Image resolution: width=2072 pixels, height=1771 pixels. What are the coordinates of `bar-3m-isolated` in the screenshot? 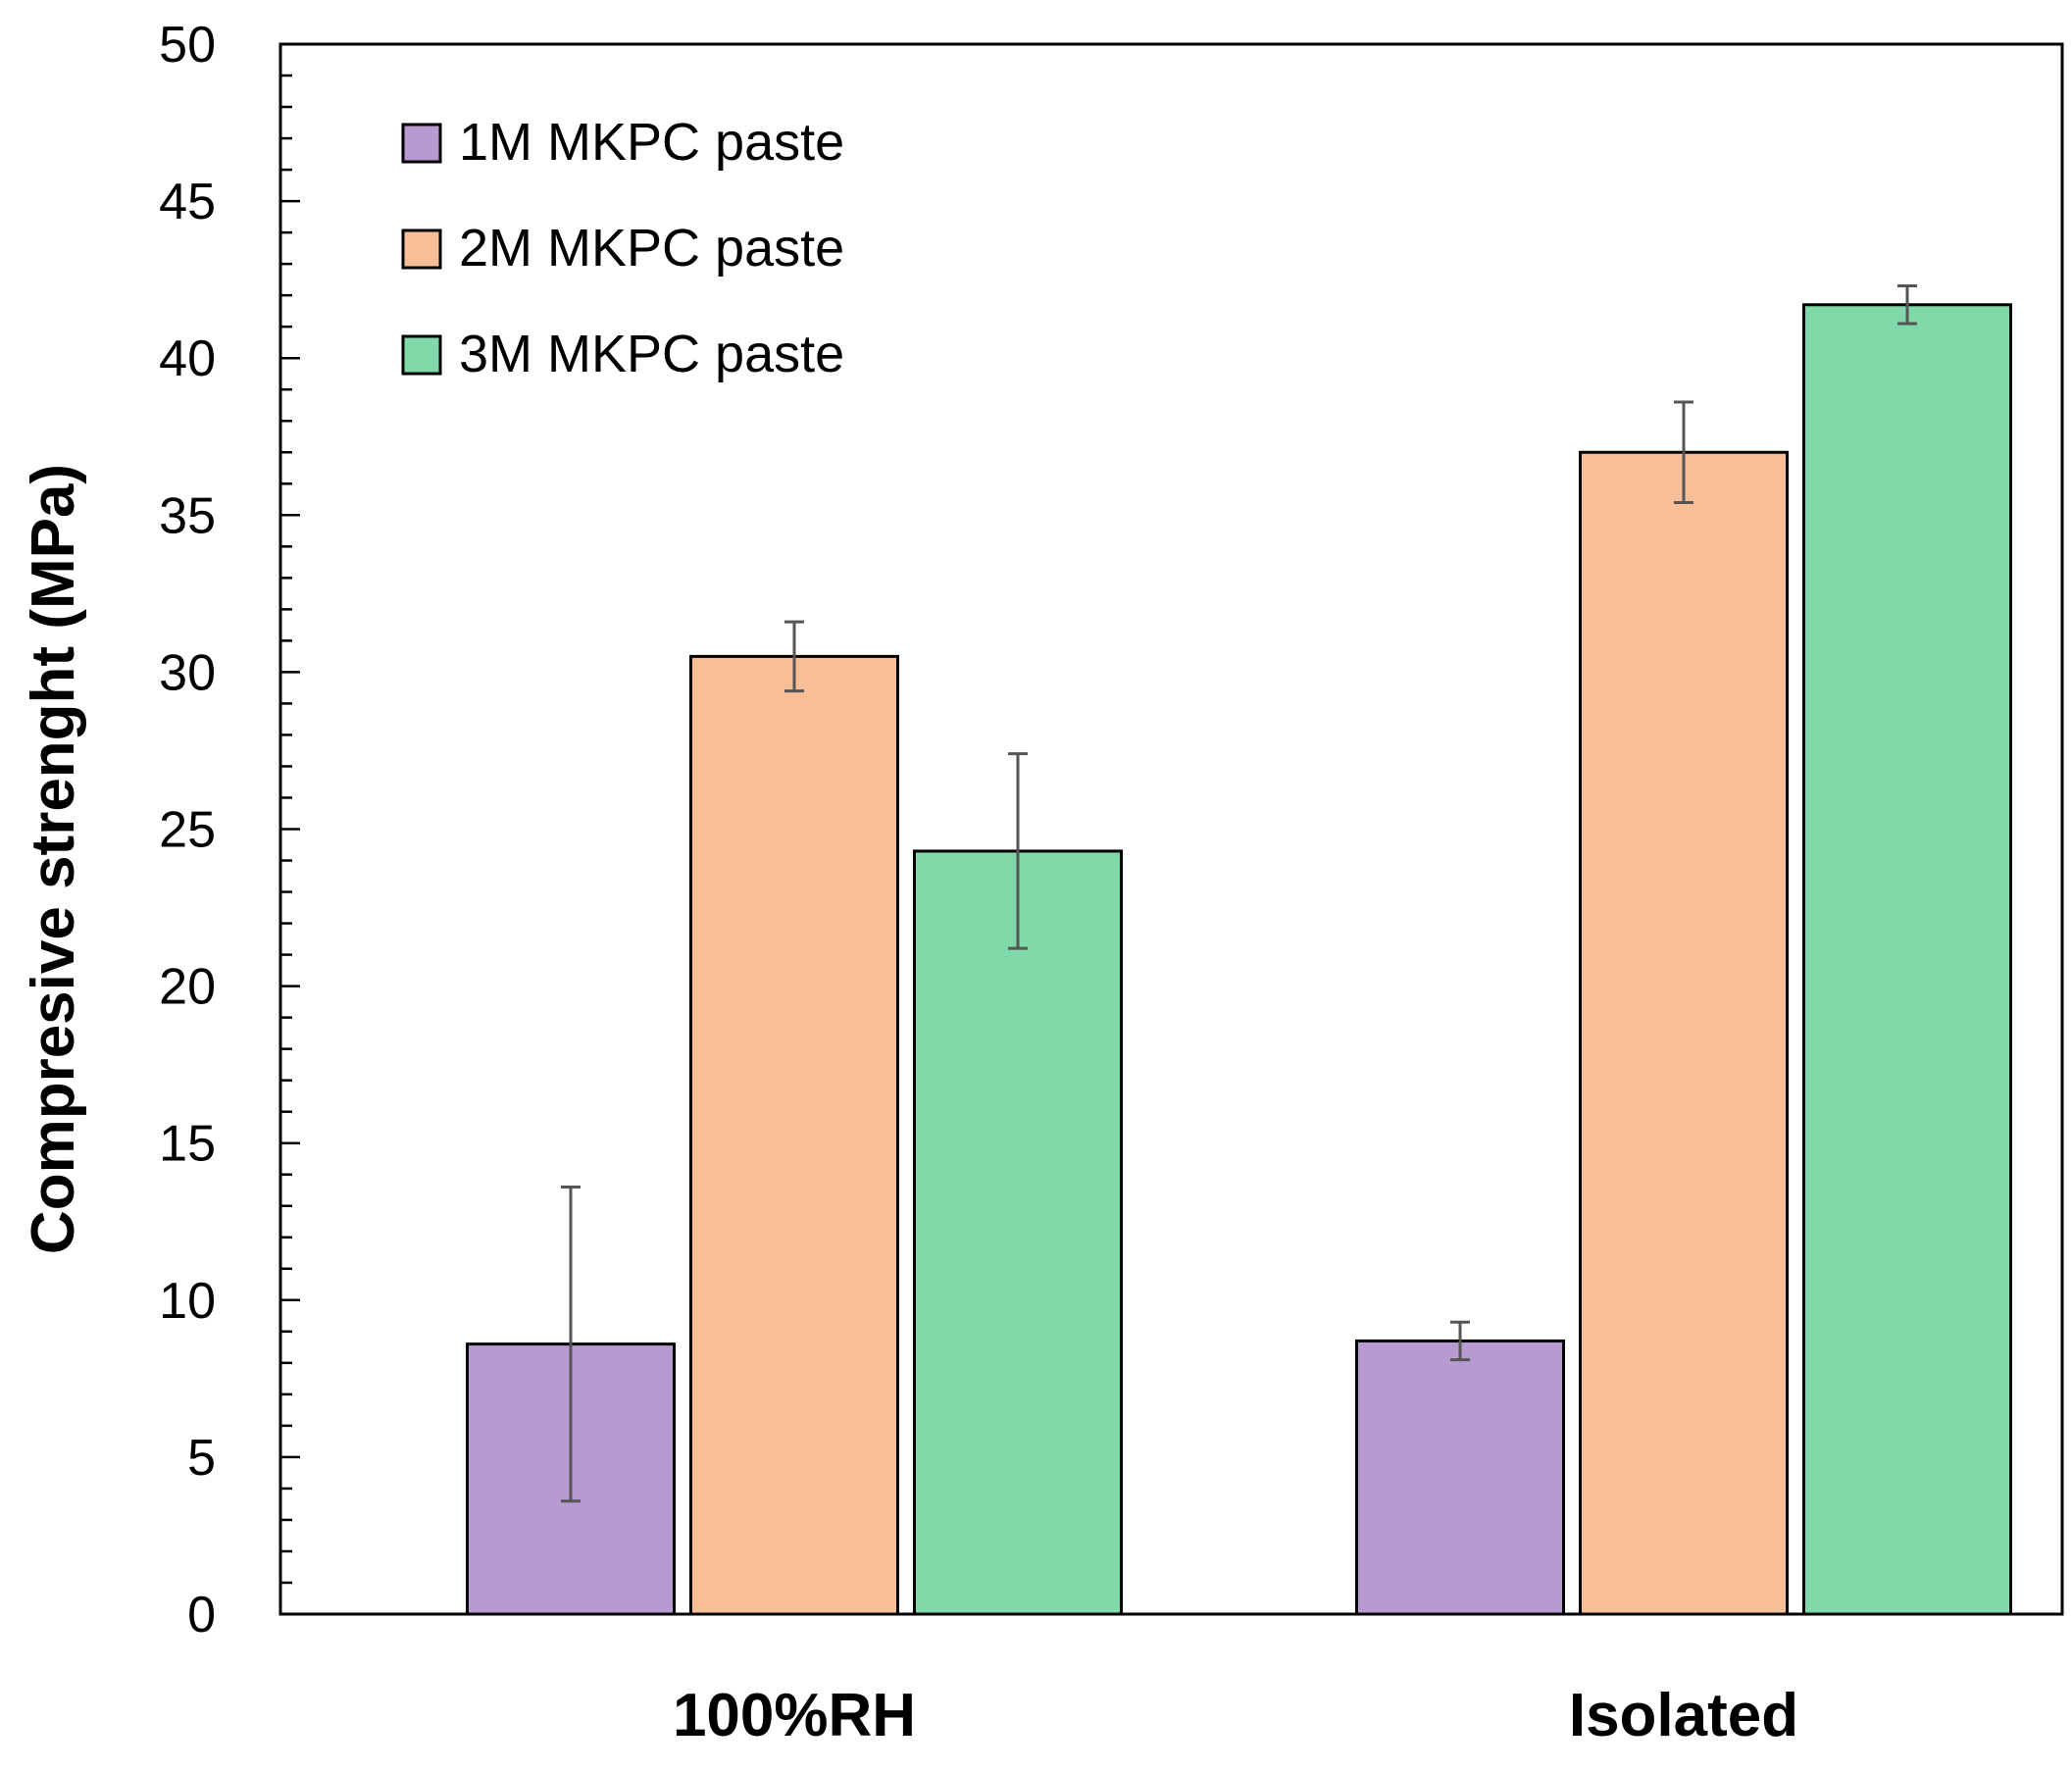 It's located at (1907, 960).